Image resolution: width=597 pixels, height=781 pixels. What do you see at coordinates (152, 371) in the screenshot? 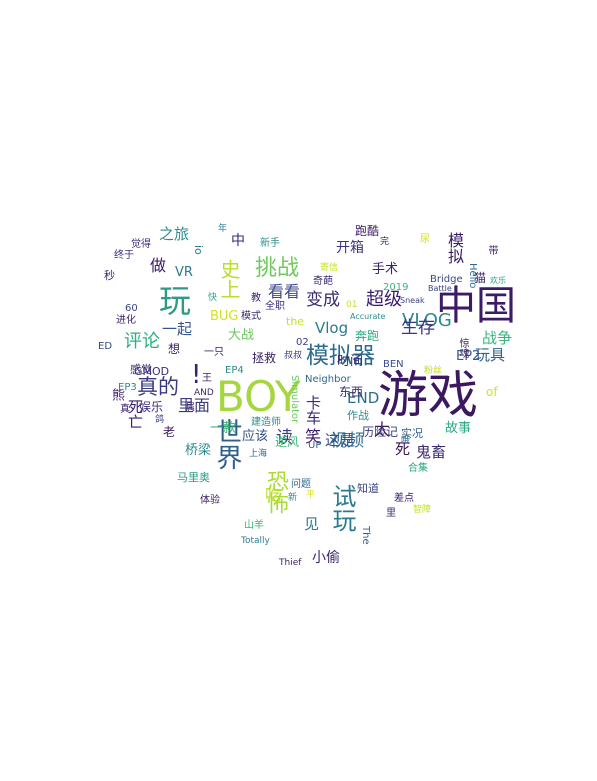
I see `word-cloud-word: GMOD` at bounding box center [152, 371].